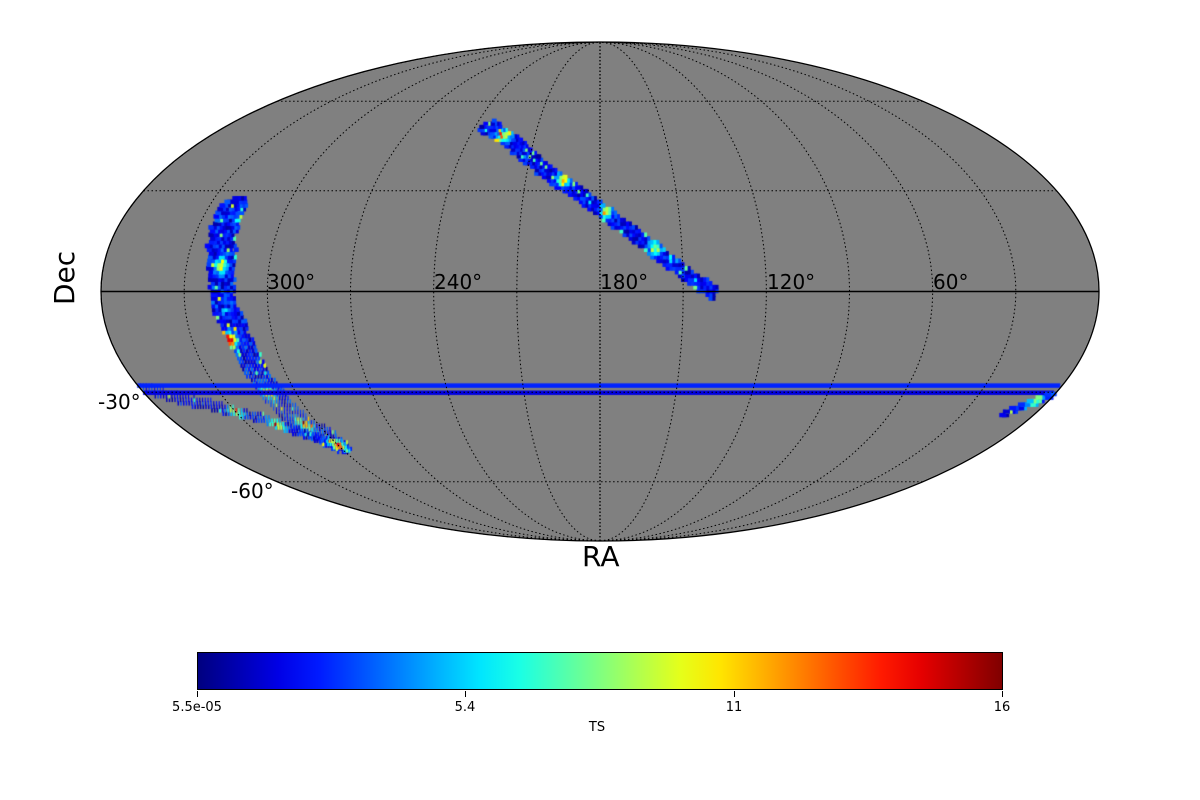  I want to click on colorbar-tick-label-min: 5.5e-05, so click(197, 707).